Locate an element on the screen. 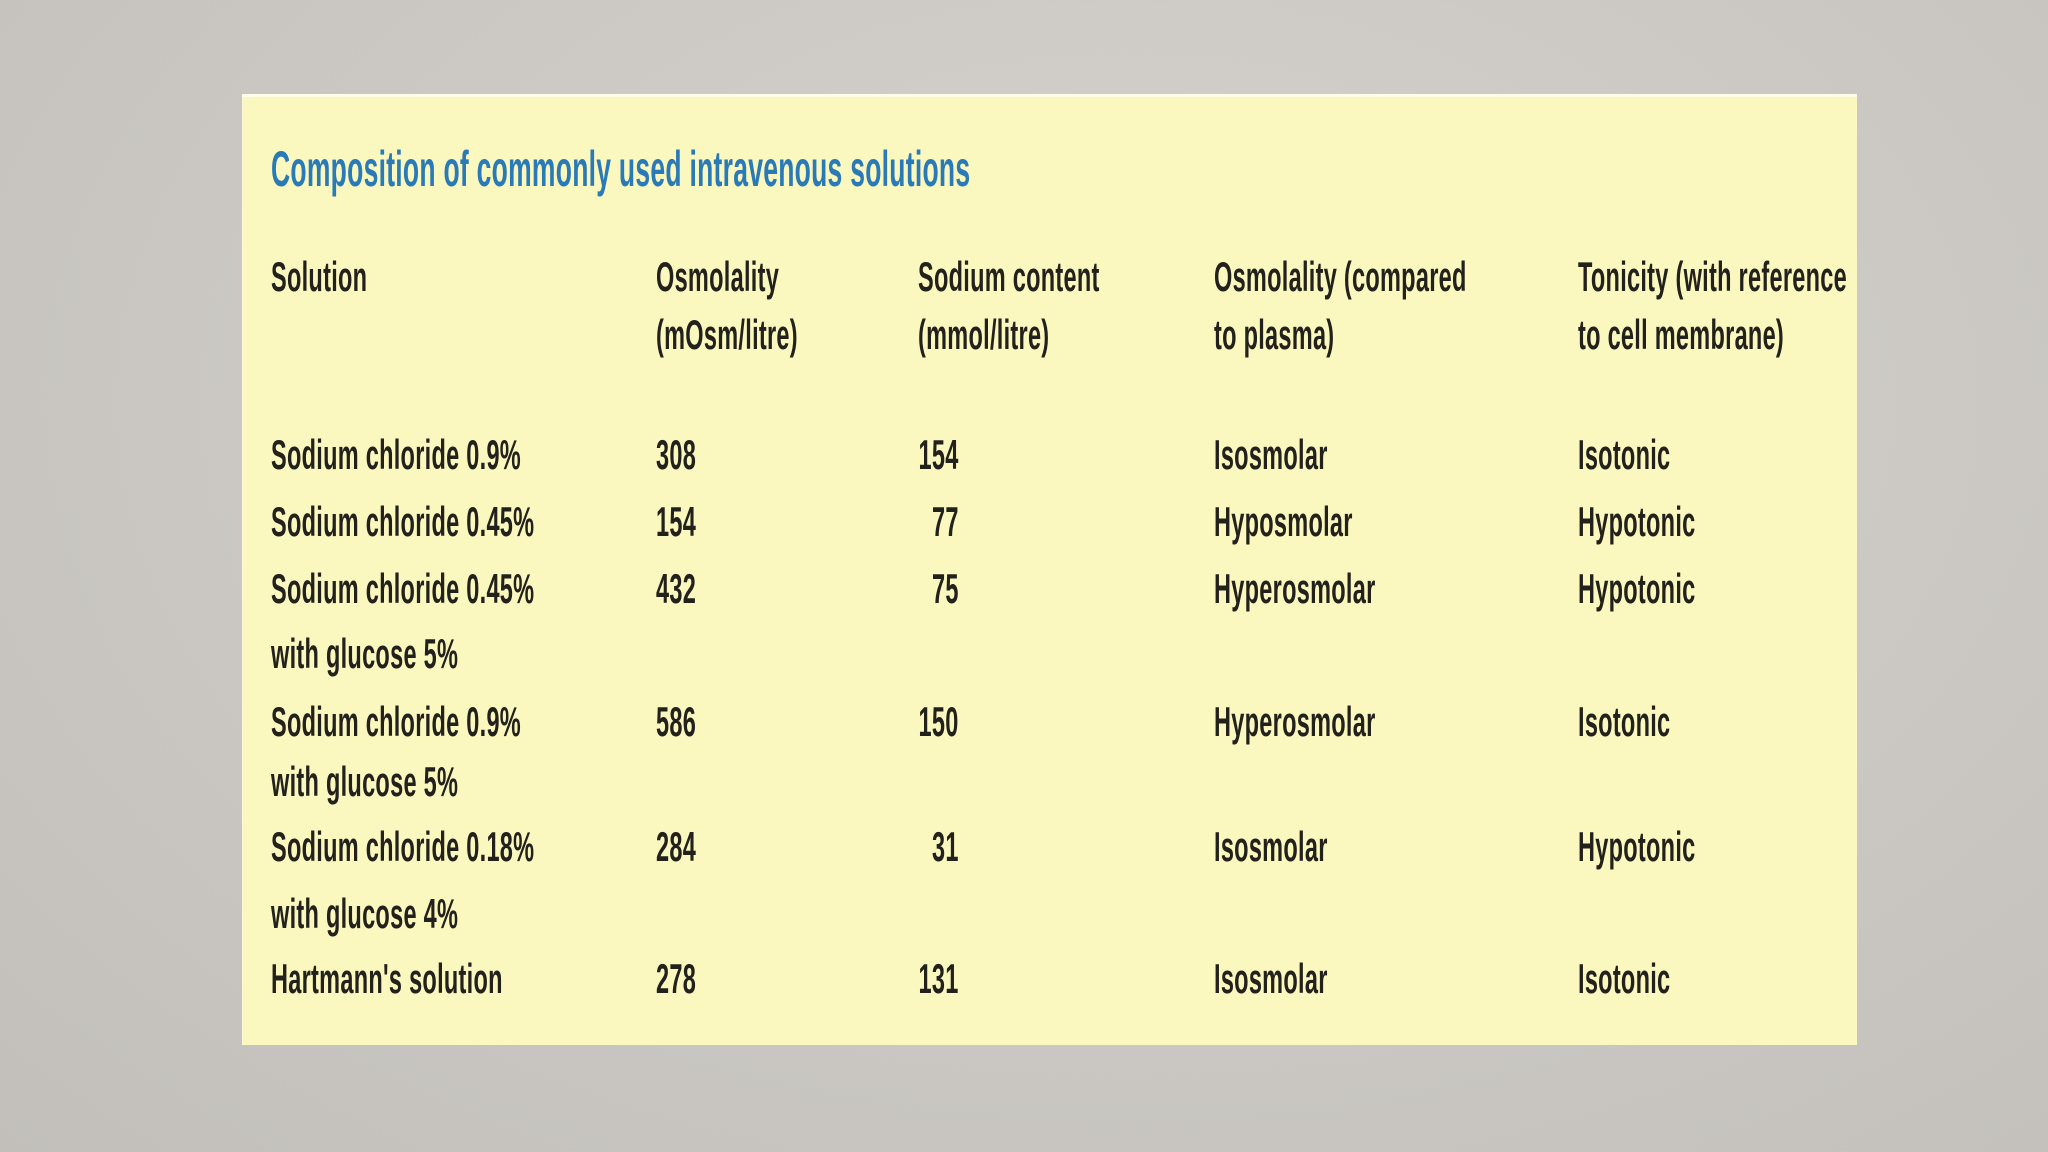 Image resolution: width=2048 pixels, height=1152 pixels. column-header-solution-text: Solution is located at coordinates (319, 276).